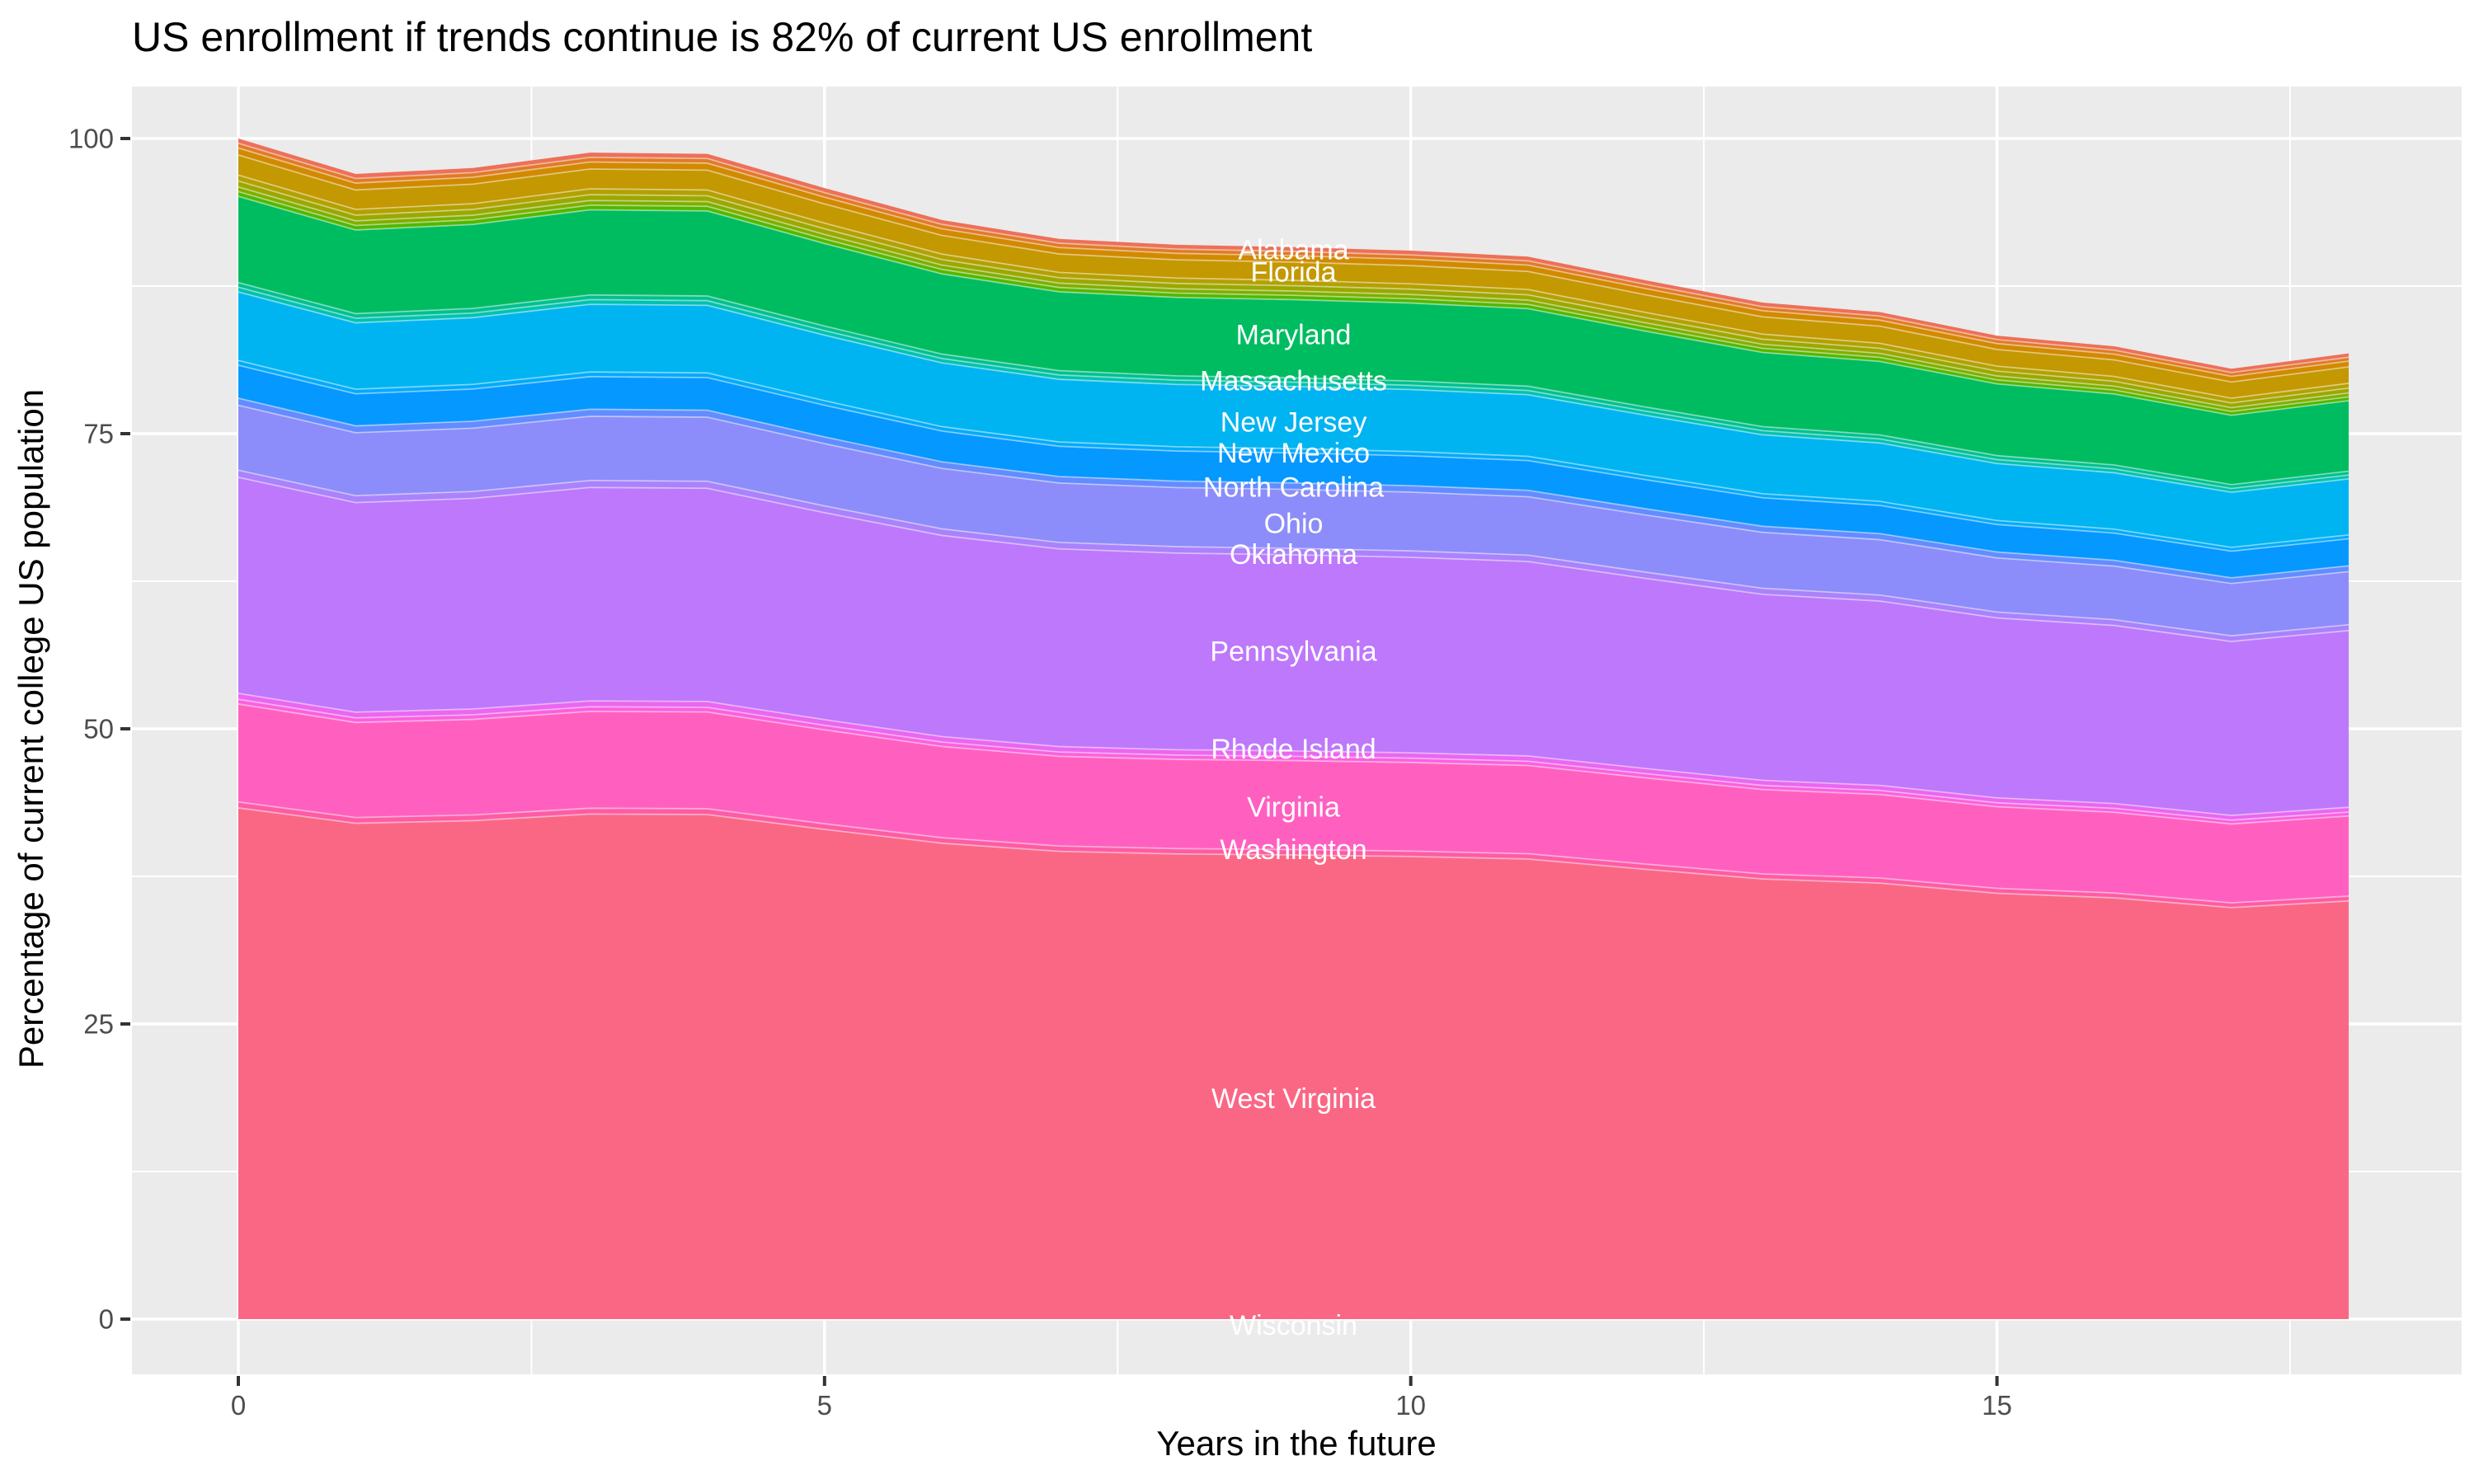  I want to click on state-label: Pennsylvania, so click(1293, 651).